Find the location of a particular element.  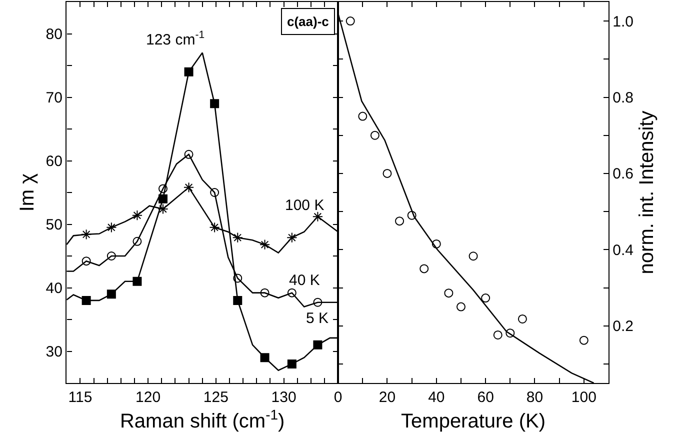

annotation: 123 cm$^{-1}$ is located at coordinates (175, 38).